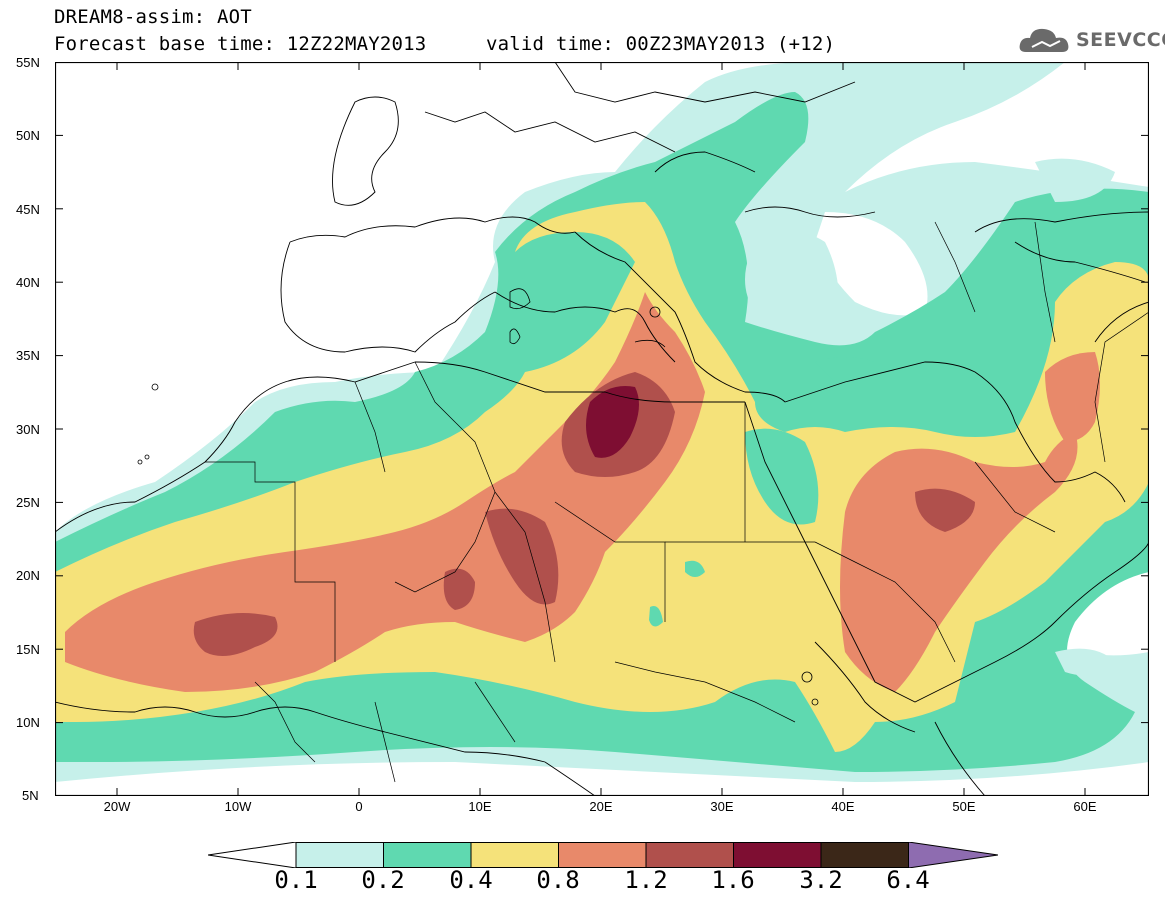  What do you see at coordinates (964, 806) in the screenshot?
I see `lon-label: 50E` at bounding box center [964, 806].